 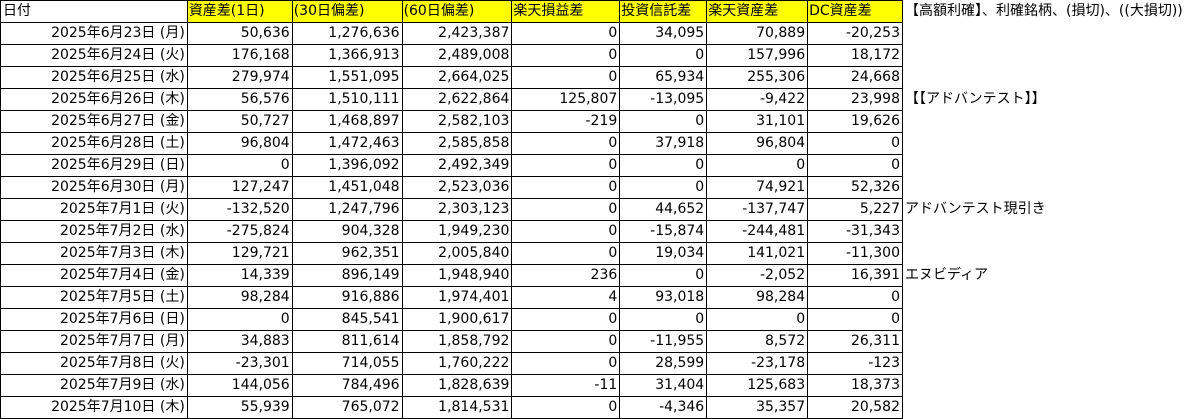 What do you see at coordinates (757, 253) in the screenshot?
I see `rakuten-asset-diff-cell: 141,021` at bounding box center [757, 253].